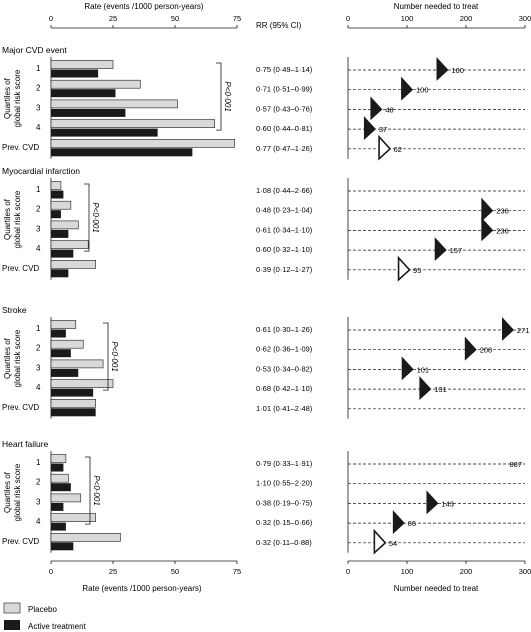 The height and width of the screenshot is (632, 531). What do you see at coordinates (284, 229) in the screenshot?
I see `rr-value: 0·61 (0·34–1·10)` at bounding box center [284, 229].